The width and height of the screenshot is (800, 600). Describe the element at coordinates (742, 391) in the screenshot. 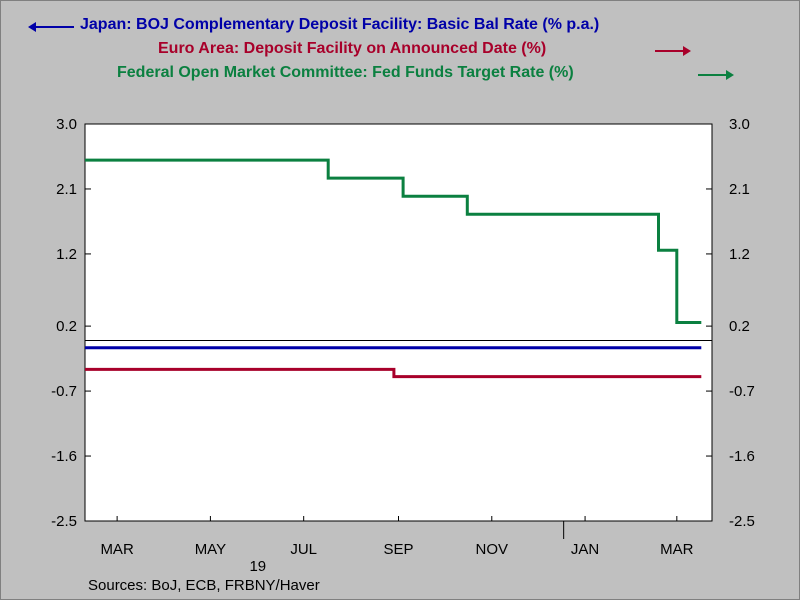

I see `y-right-tick-label: -0.7` at that location.